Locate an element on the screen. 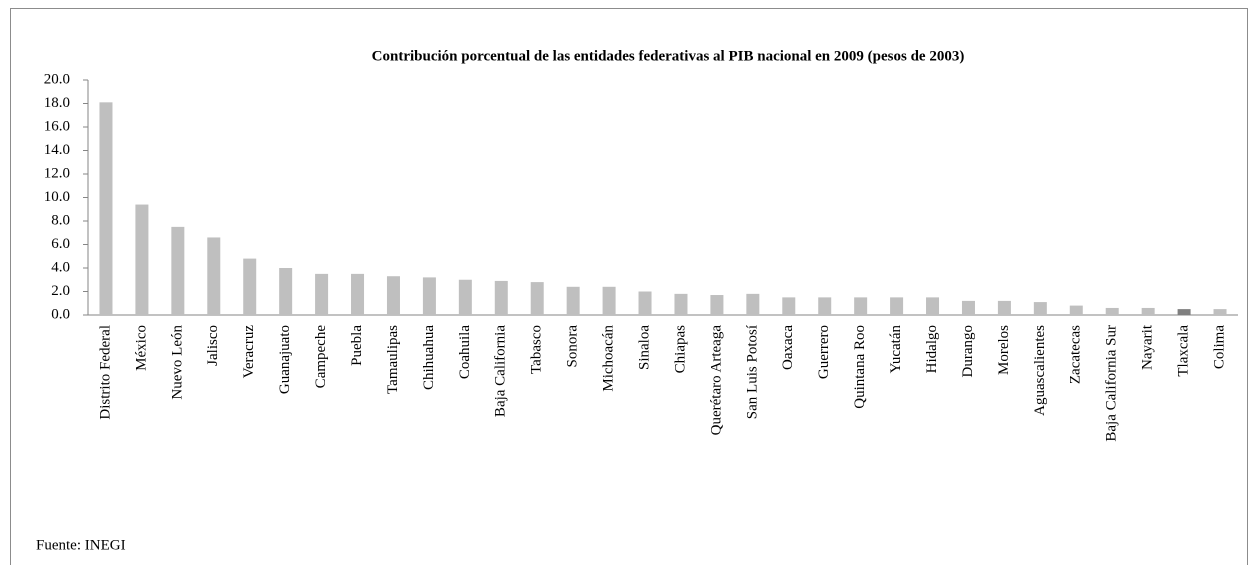  x-tick-label: Sinaloa is located at coordinates (644, 347).